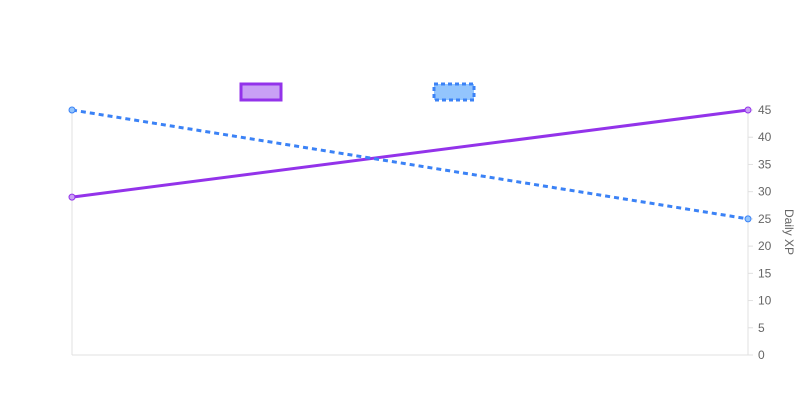 The height and width of the screenshot is (400, 800). Describe the element at coordinates (761, 328) in the screenshot. I see `y-tick-label: 5` at that location.